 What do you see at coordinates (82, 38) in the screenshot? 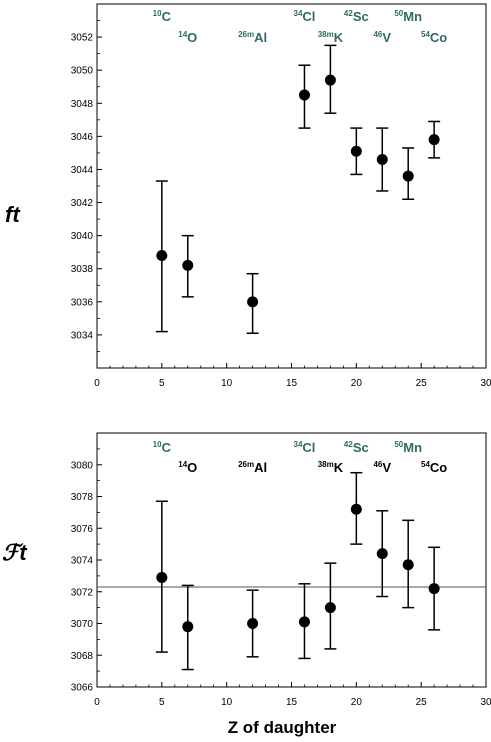
I see `y-tick-label-top: 3052` at bounding box center [82, 38].